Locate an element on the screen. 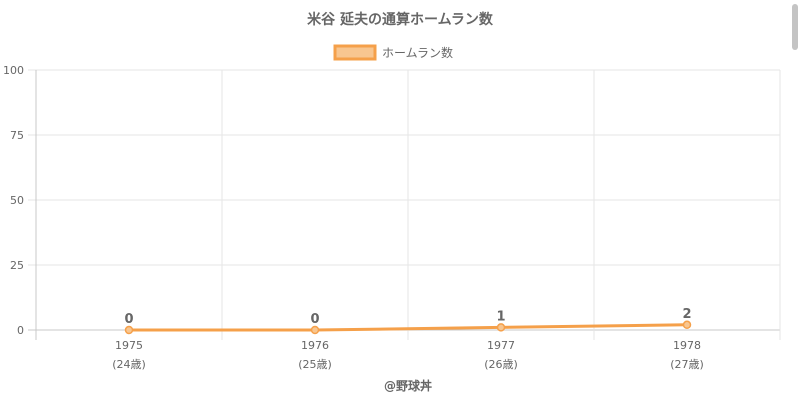  legend-swatch is located at coordinates (355, 52).